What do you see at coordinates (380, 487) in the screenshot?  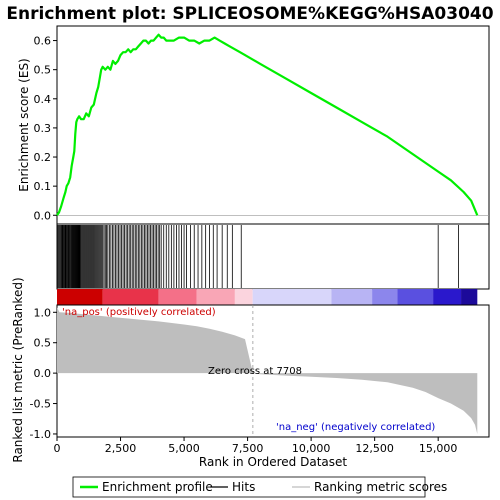 I see `legend-label: Ranking metric scores` at bounding box center [380, 487].